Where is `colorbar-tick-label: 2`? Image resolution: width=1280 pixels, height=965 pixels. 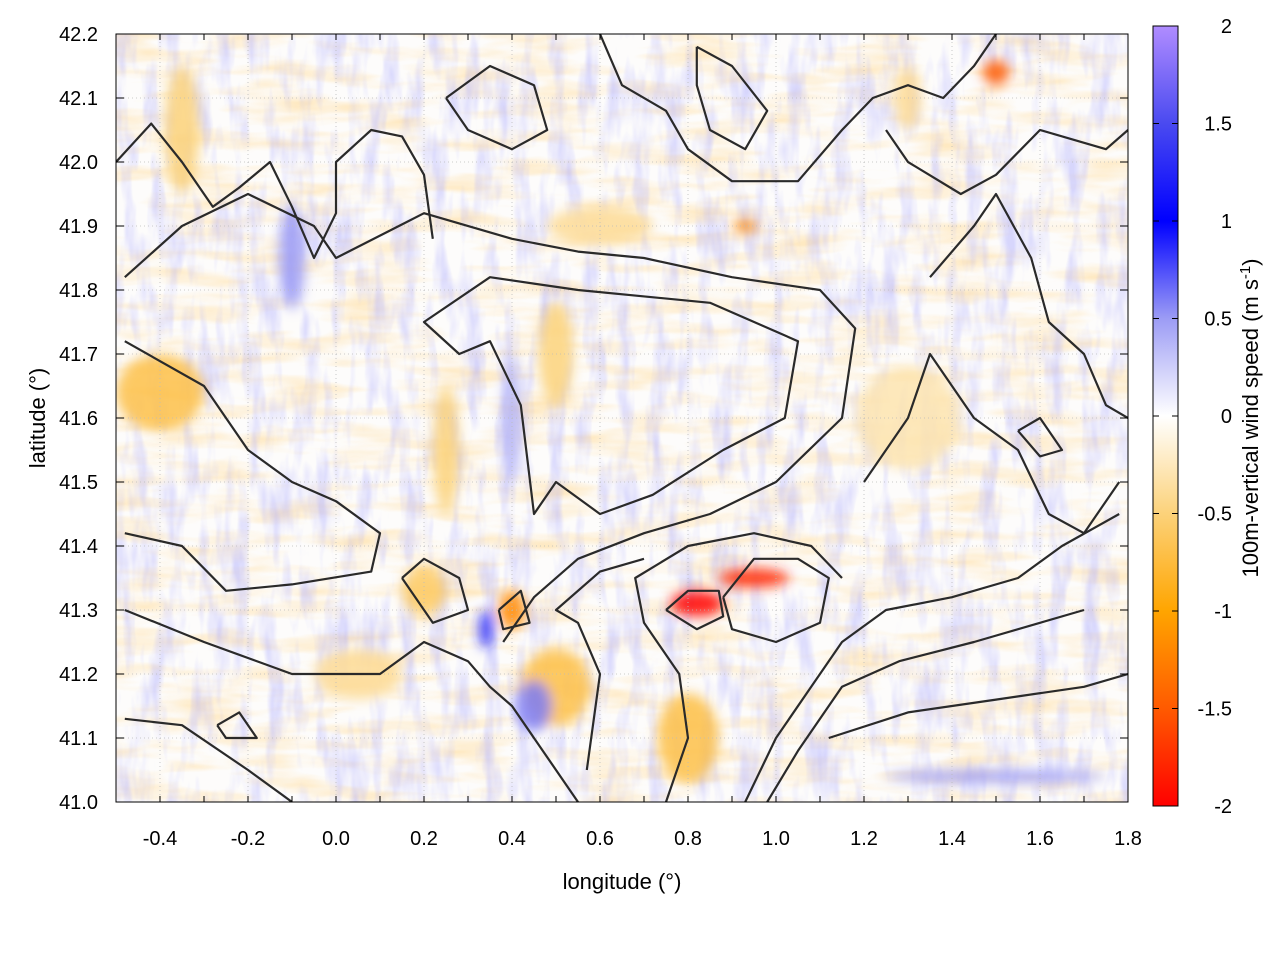 colorbar-tick-label: 2 is located at coordinates (1226, 27).